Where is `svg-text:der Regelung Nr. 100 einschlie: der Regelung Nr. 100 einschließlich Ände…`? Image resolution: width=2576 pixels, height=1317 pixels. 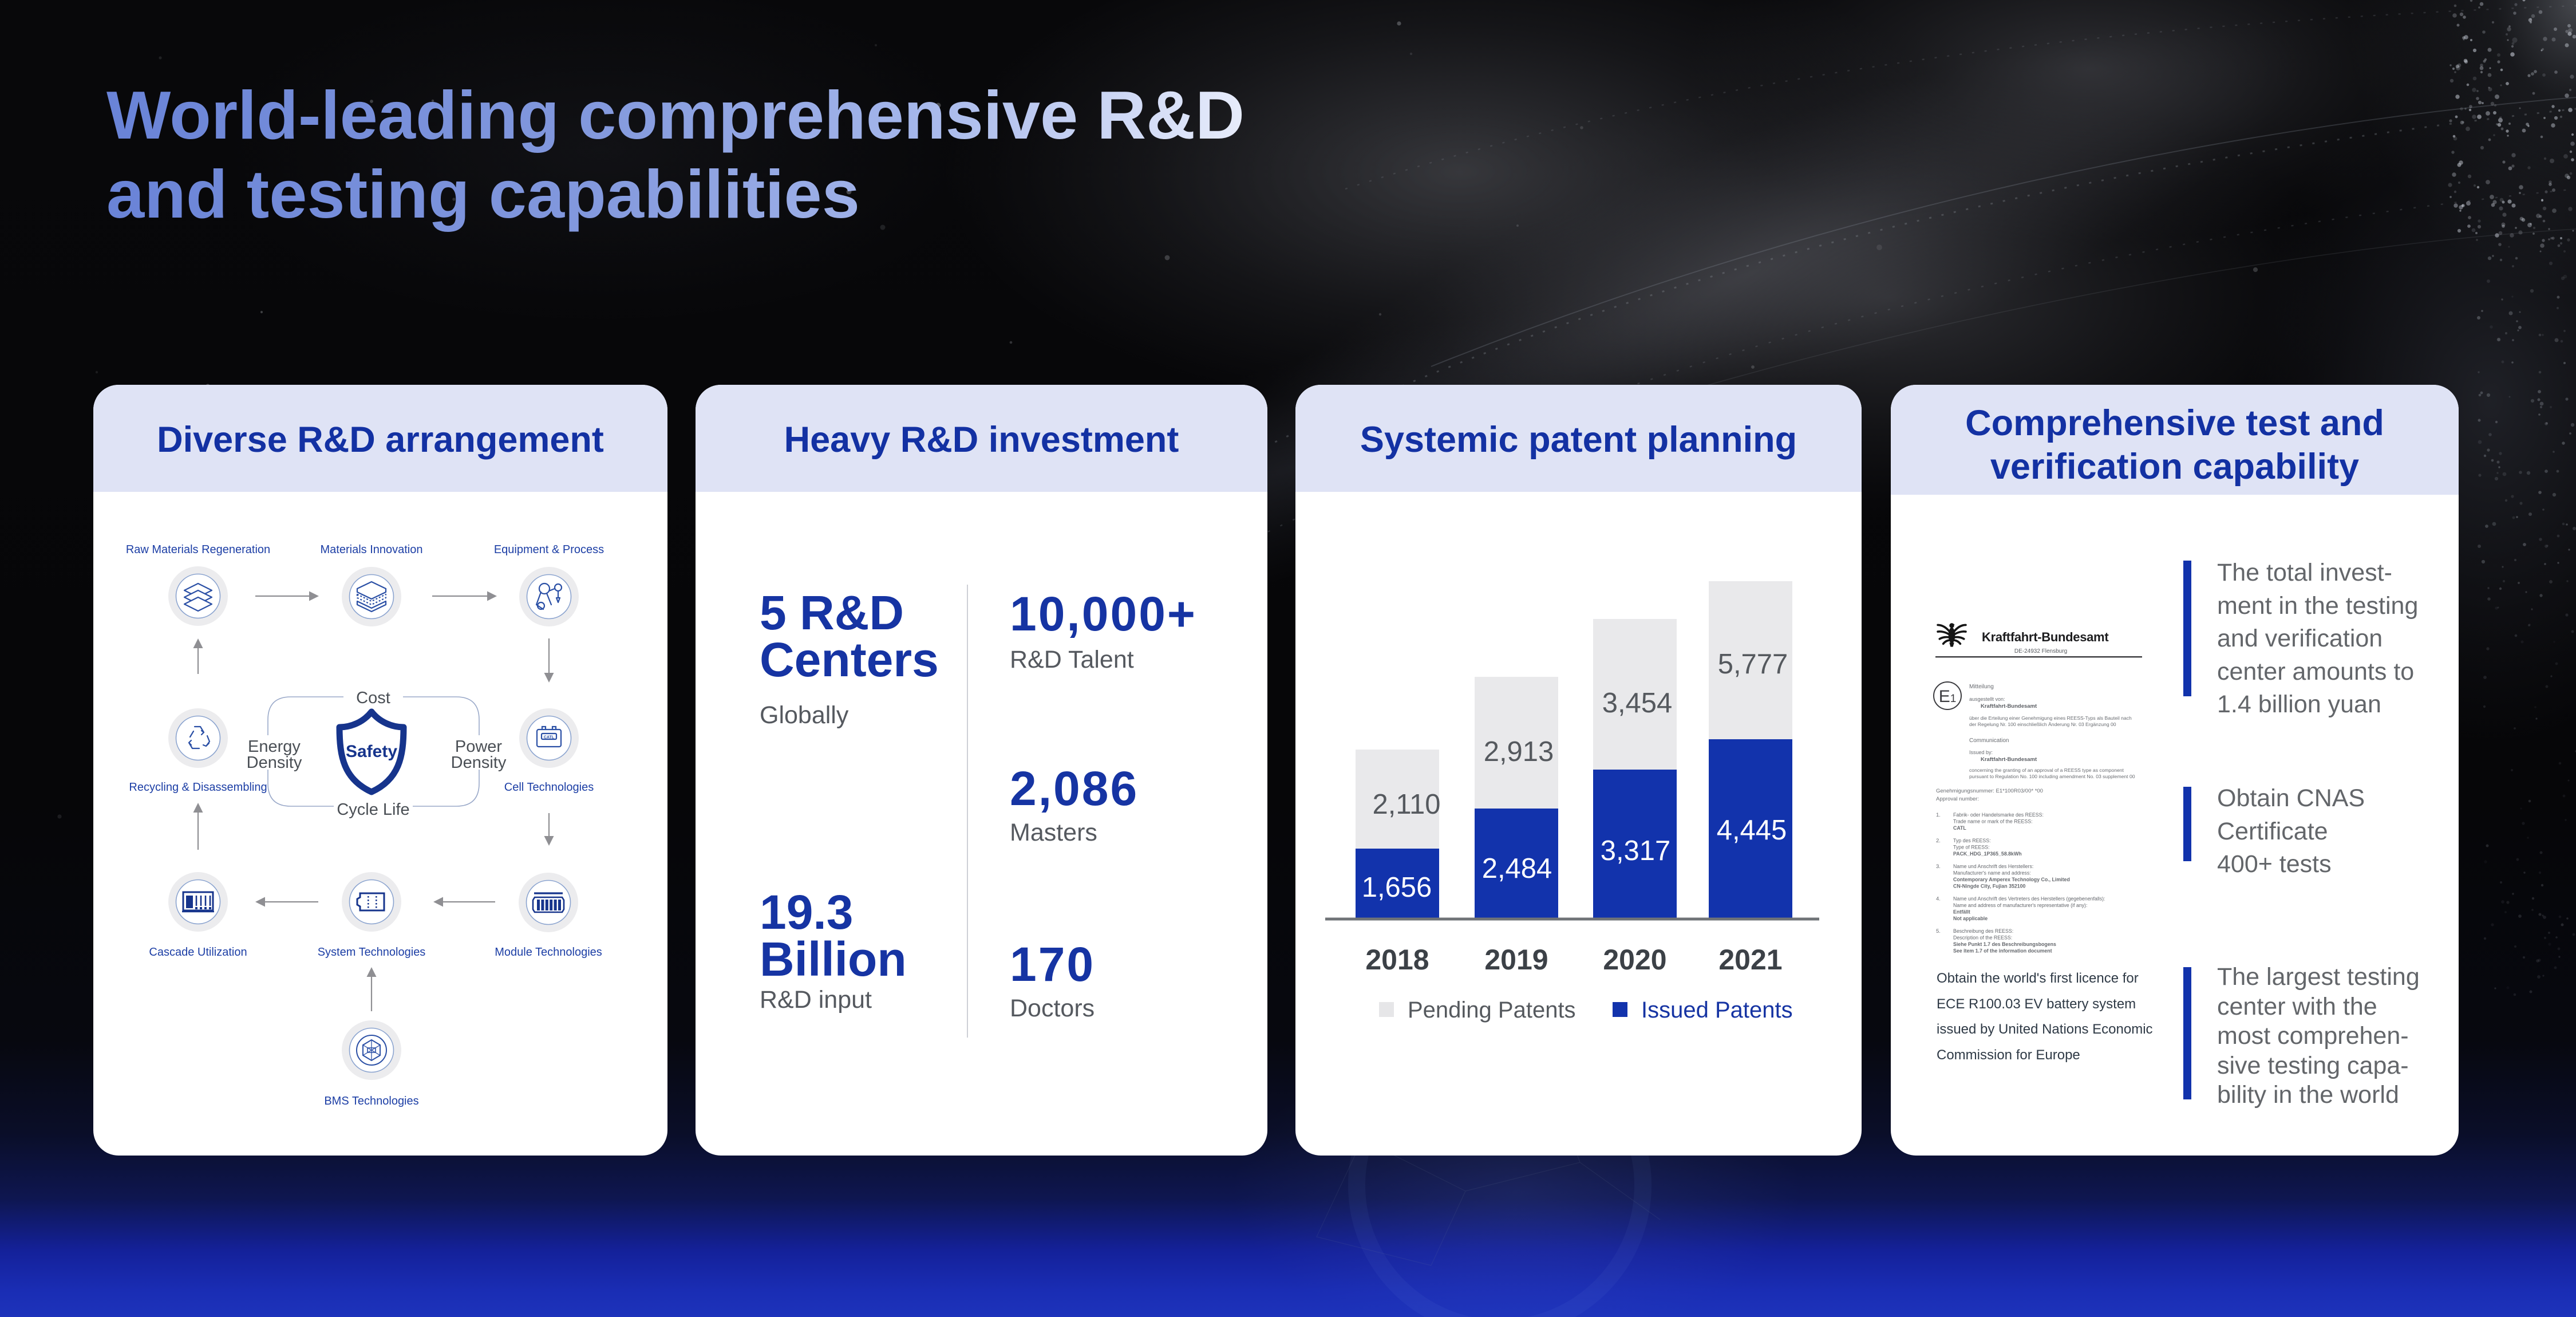
svg-text:der Regelung Nr. 100 einschlie: der Regelung Nr. 100 einschließlich Ände… is located at coordinates (2042, 724).